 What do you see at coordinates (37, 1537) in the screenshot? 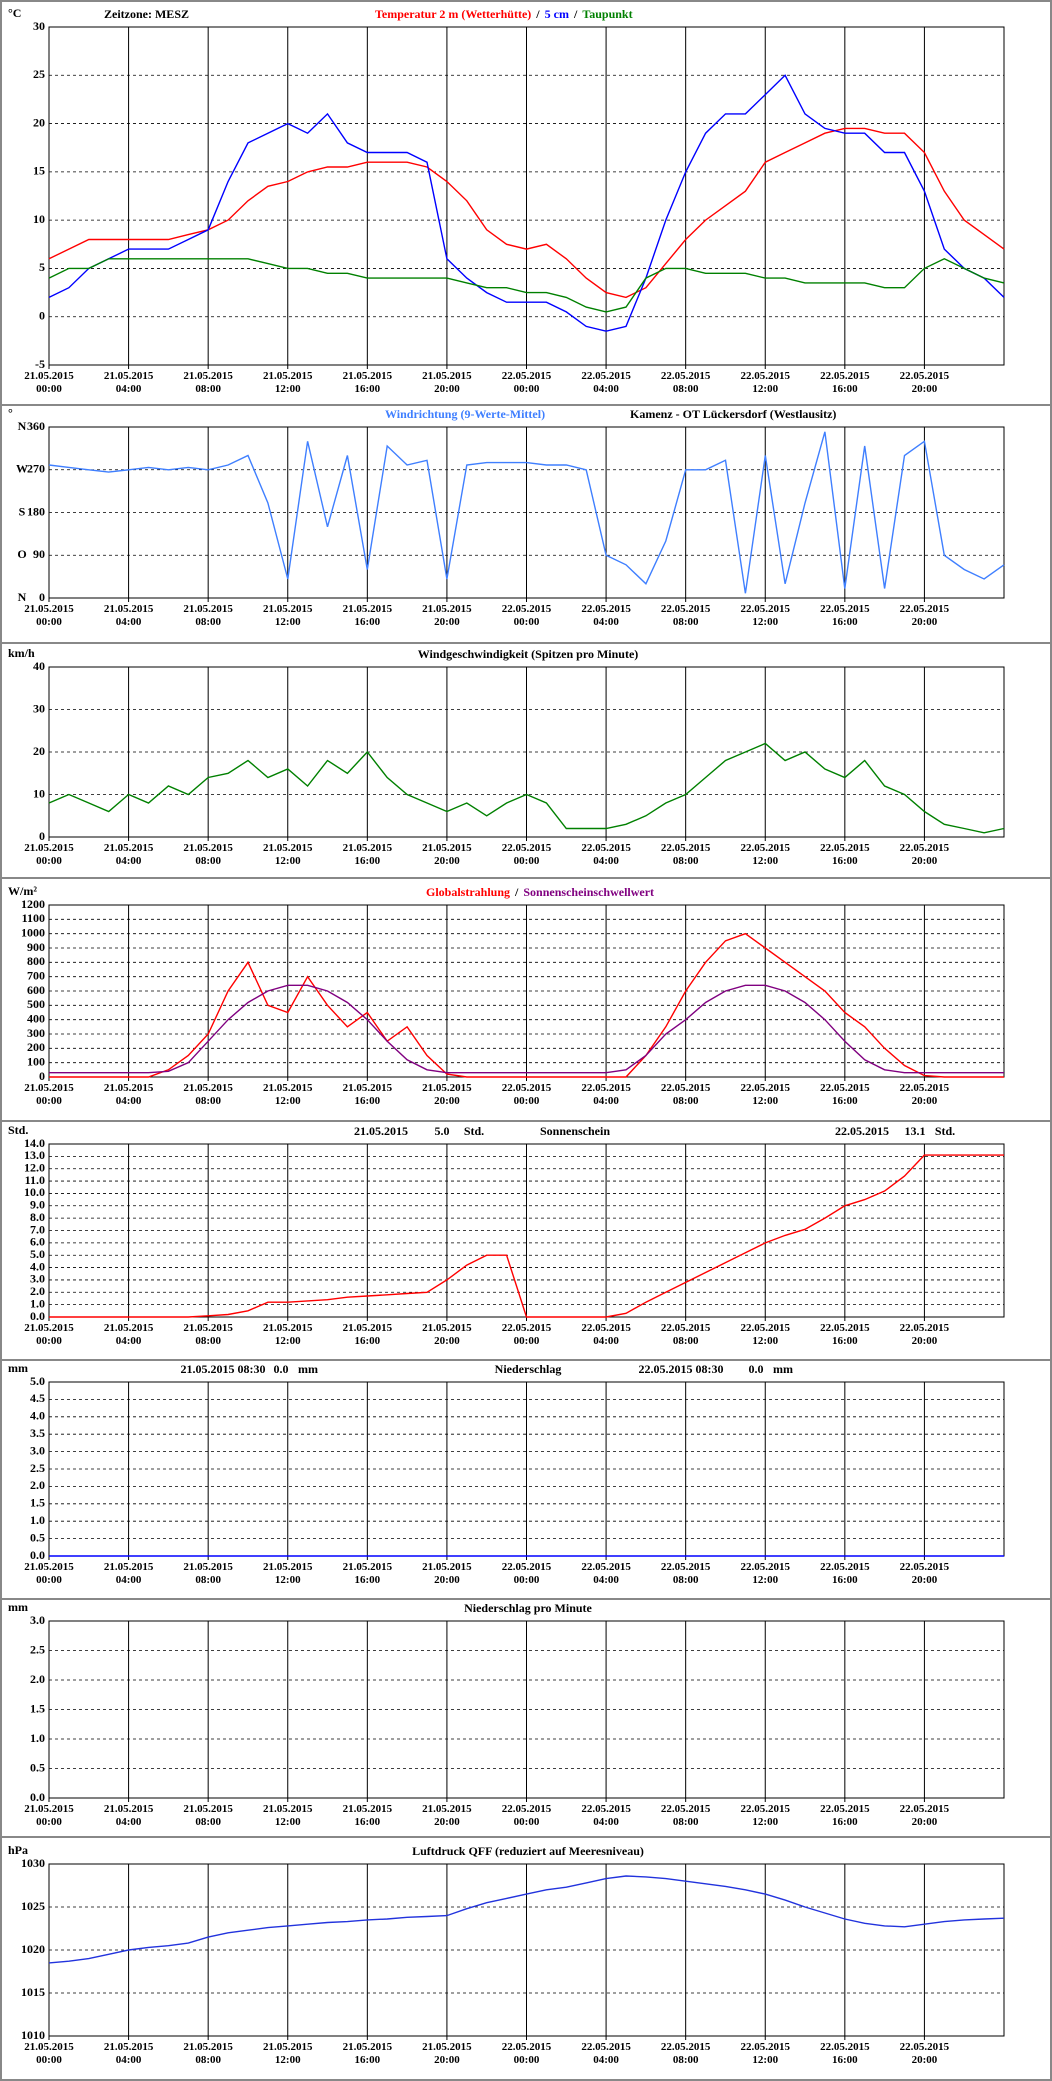
I see `y-tick-label: 0.5` at bounding box center [37, 1537].